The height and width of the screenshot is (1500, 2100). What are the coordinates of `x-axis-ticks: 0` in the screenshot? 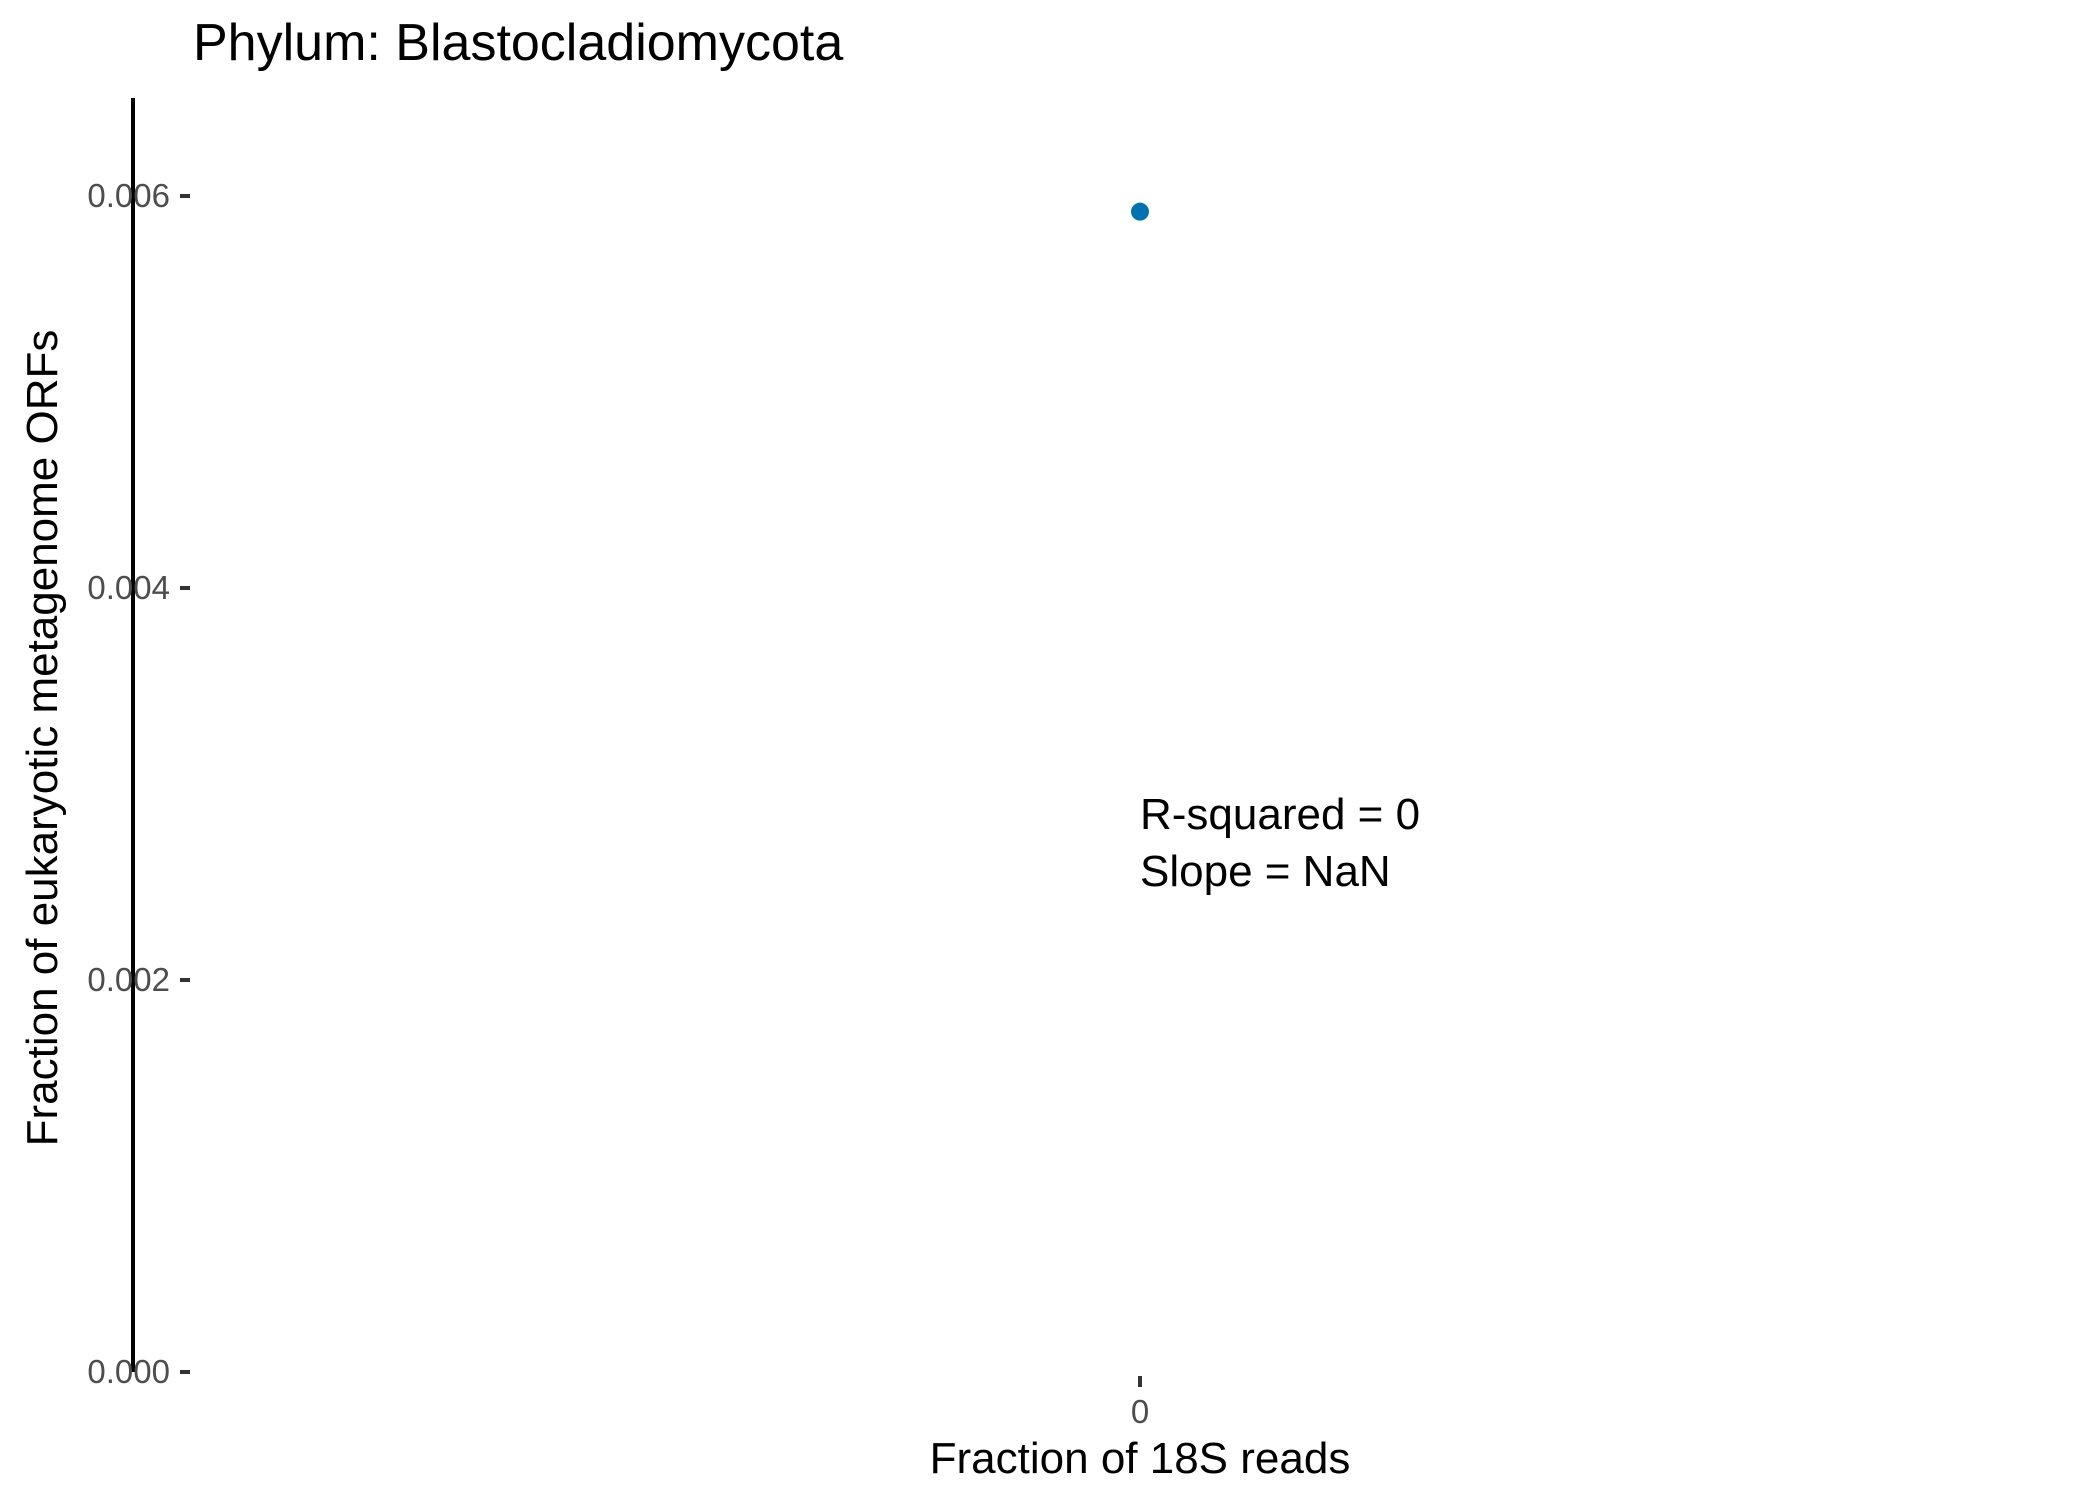 It's located at (1140, 1403).